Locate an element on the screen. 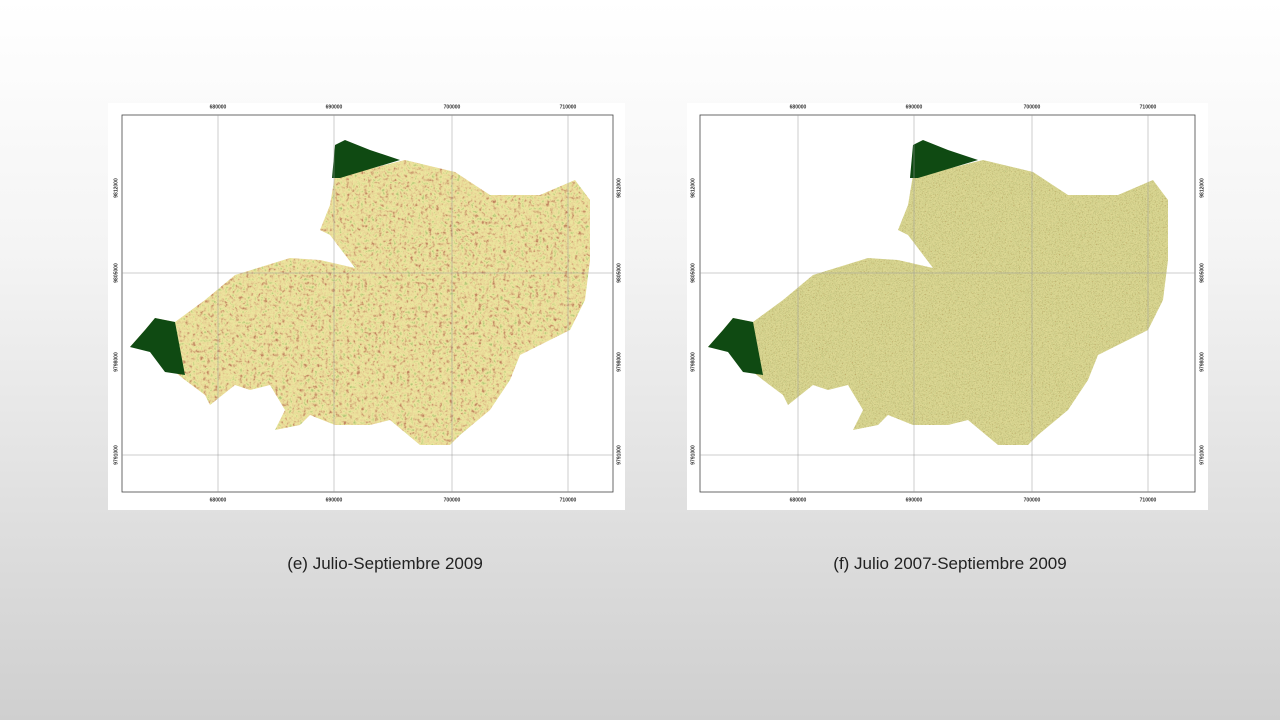 The width and height of the screenshot is (1280, 720). caption: (e) Julio-Septiembre 2009 is located at coordinates (385, 563).